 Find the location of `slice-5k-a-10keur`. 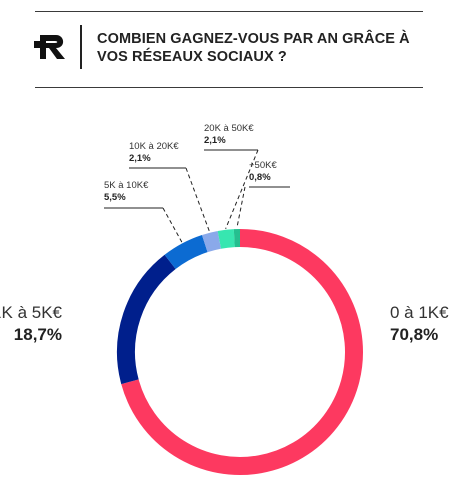

slice-5k-a-10keur is located at coordinates (186, 252).